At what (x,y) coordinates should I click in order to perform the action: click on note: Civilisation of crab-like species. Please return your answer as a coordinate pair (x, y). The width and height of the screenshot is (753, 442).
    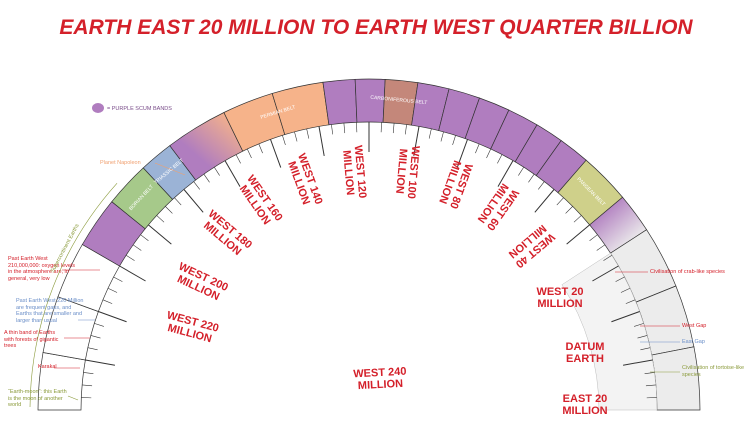
    Looking at the image, I should click on (687, 272).